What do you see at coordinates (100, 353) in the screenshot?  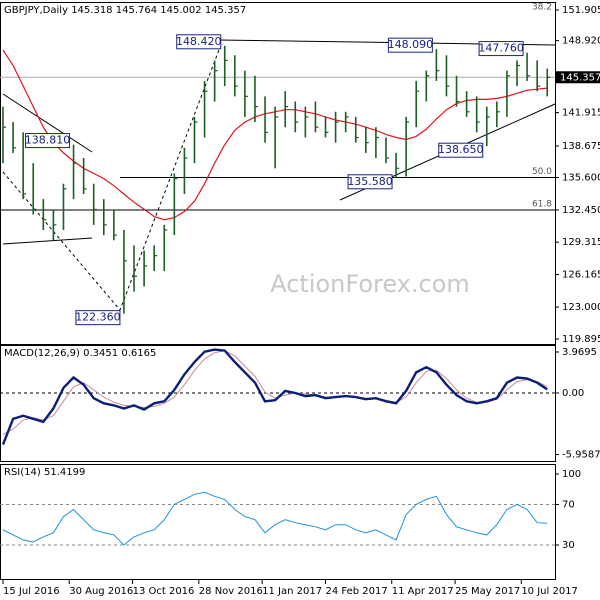 I see `header-value: 0.3451` at bounding box center [100, 353].